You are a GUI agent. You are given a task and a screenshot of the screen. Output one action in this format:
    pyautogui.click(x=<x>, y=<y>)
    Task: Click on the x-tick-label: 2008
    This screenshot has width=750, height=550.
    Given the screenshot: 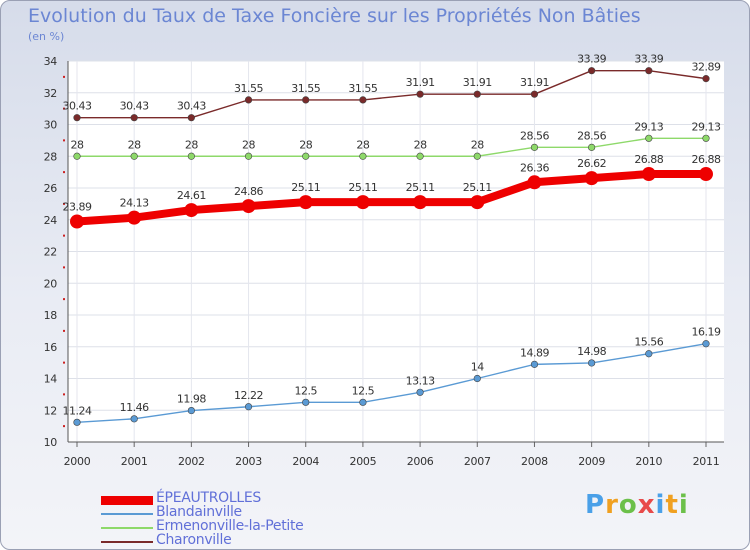 What is the action you would take?
    pyautogui.click(x=534, y=461)
    